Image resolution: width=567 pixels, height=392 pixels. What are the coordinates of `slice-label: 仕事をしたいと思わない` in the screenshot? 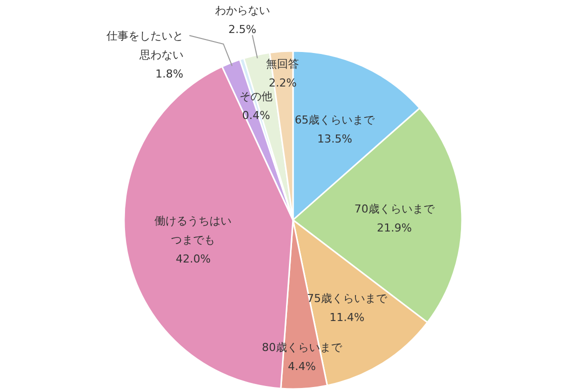 It's located at (145, 45).